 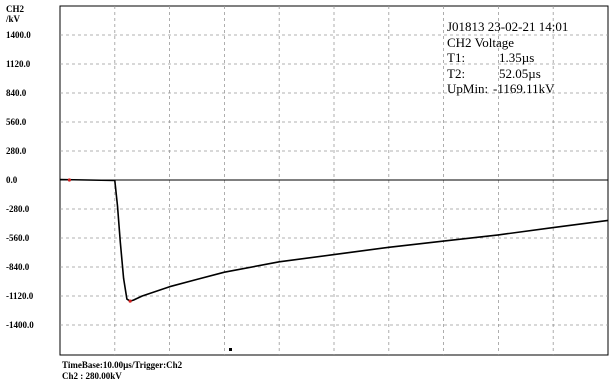 What do you see at coordinates (507, 26) in the screenshot?
I see `info-record-line: J01813 23-02-21 14:01` at bounding box center [507, 26].